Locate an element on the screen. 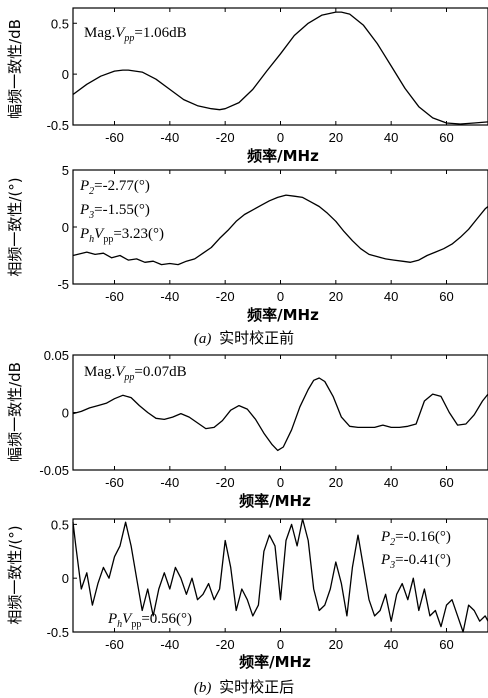 Image resolution: width=488 pixels, height=698 pixels. annotation: PhVpp=0.56(°) is located at coordinates (149, 620).